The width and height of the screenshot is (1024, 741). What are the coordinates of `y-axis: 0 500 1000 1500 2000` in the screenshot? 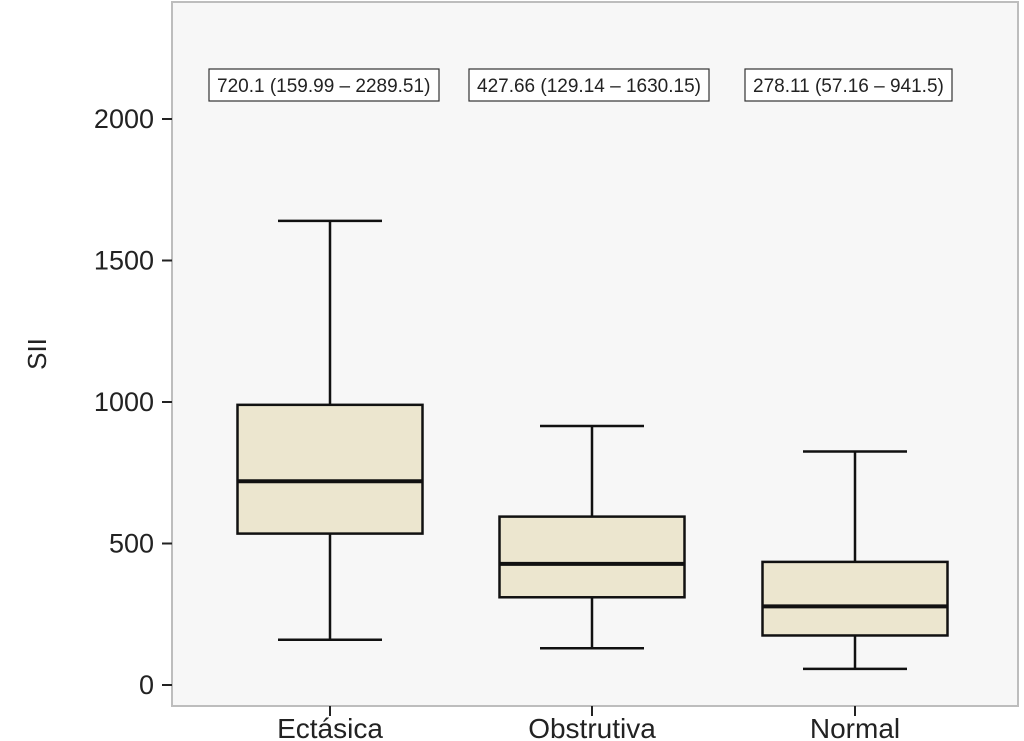 It's located at (133, 402).